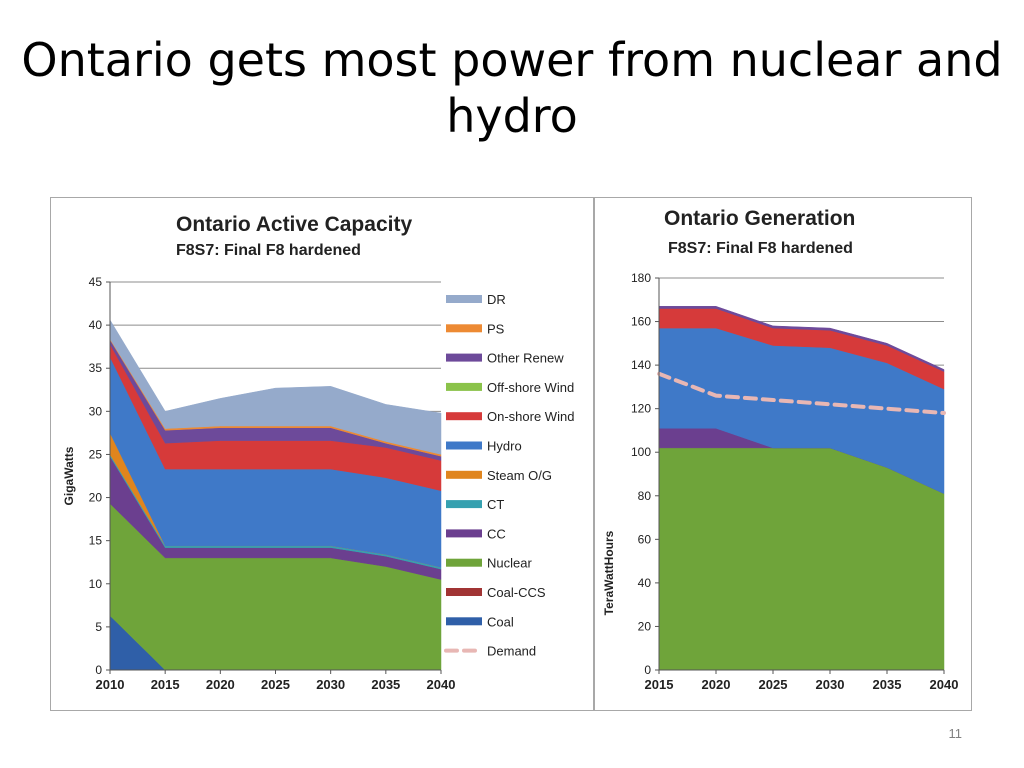 The height and width of the screenshot is (768, 1024). Describe the element at coordinates (511, 651) in the screenshot. I see `legend-label-demand: Demand` at that location.